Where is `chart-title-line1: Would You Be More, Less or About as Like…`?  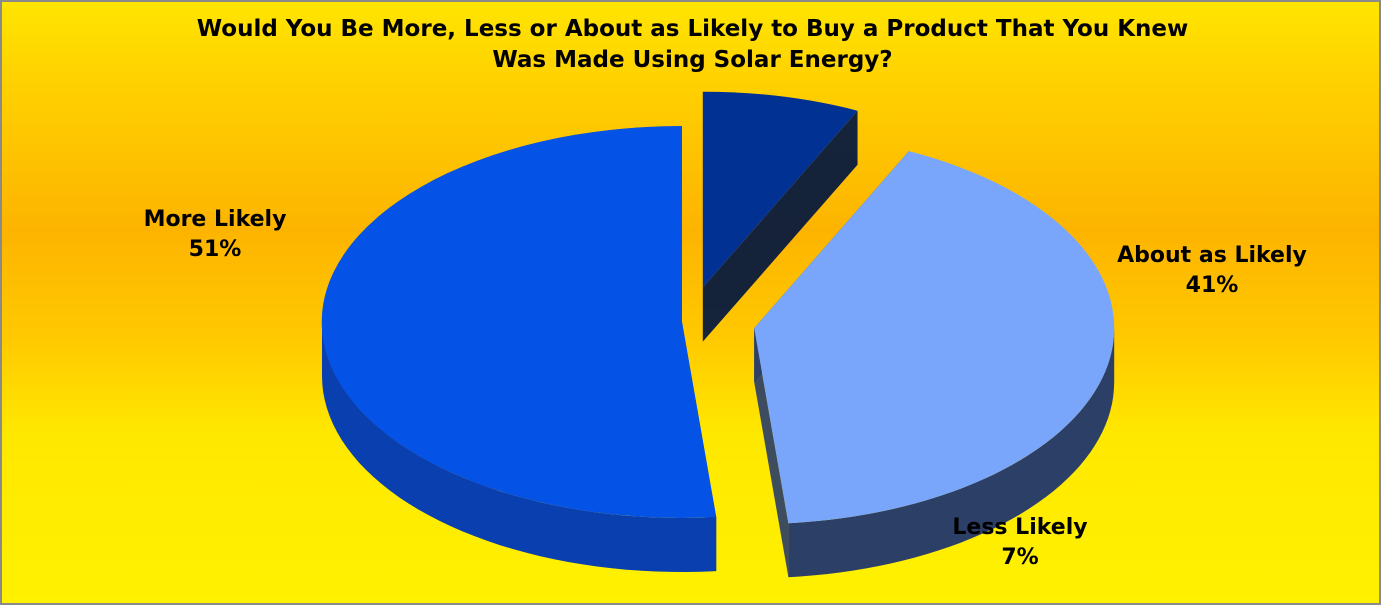 chart-title-line1: Would You Be More, Less or About as Like… is located at coordinates (692, 29).